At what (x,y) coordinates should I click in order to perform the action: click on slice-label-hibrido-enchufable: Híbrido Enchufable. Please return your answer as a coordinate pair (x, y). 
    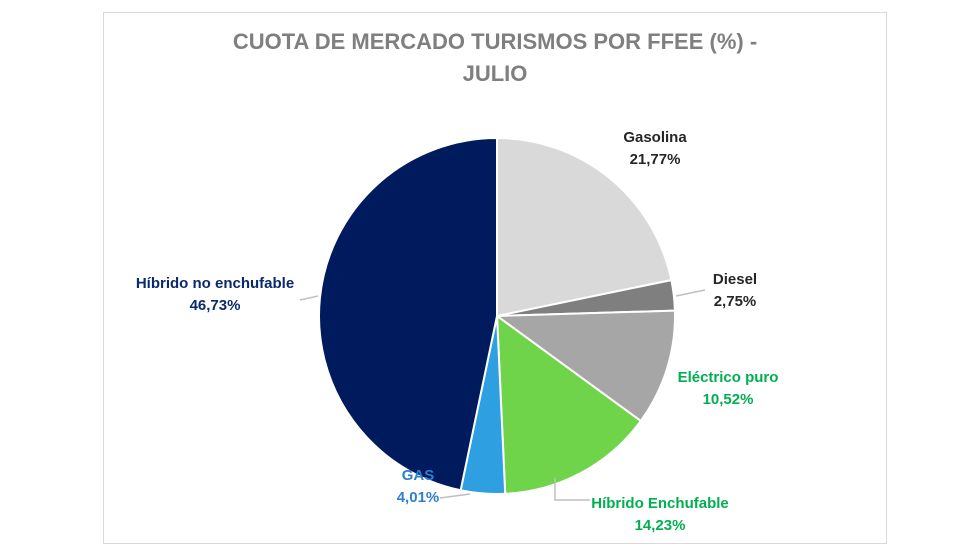
    Looking at the image, I should click on (660, 503).